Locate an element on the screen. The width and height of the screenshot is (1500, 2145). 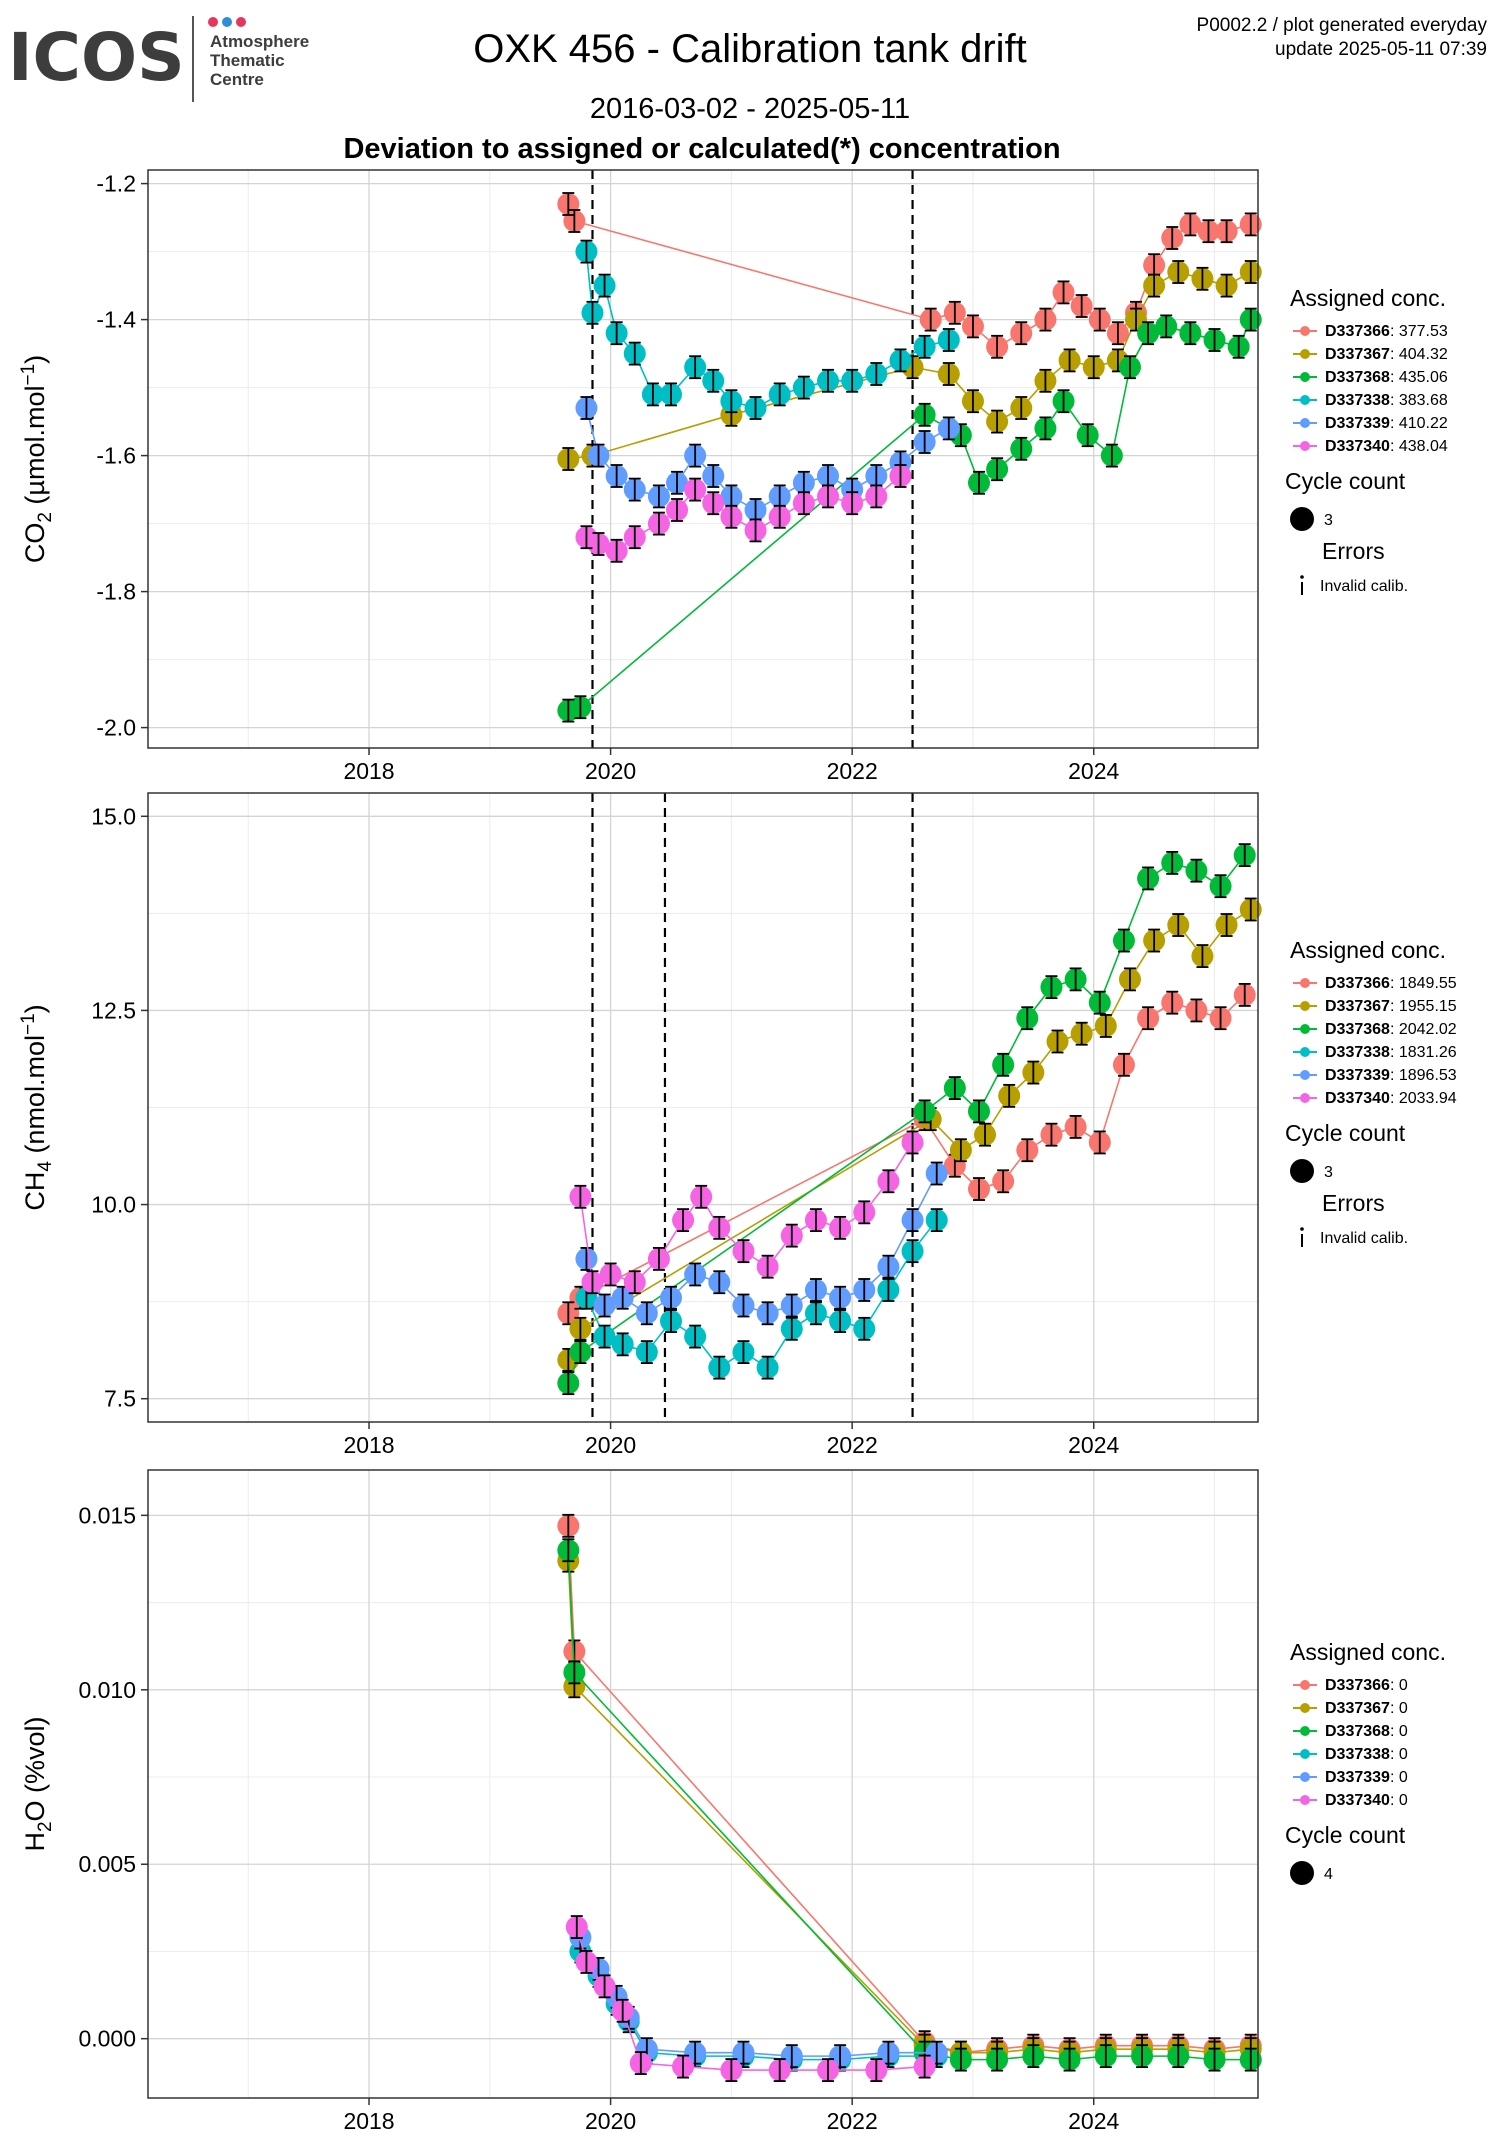
legend-label: D337338: 0 is located at coordinates (1366, 1754).